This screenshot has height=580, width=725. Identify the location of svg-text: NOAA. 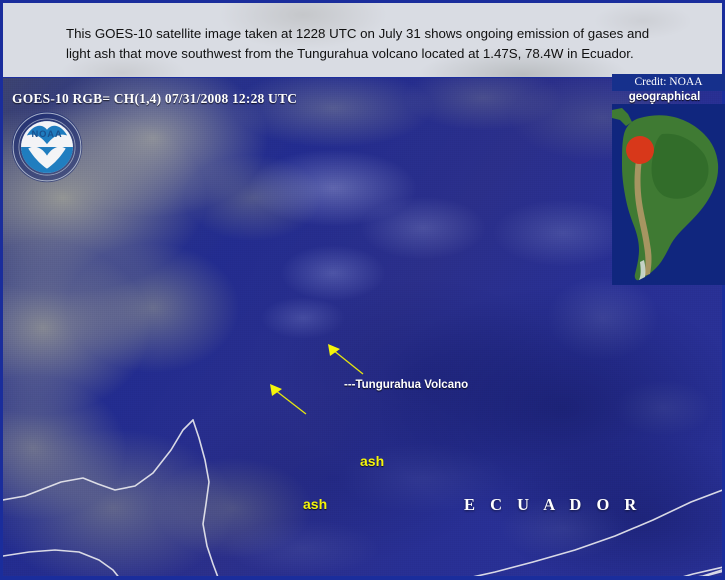
(46, 134).